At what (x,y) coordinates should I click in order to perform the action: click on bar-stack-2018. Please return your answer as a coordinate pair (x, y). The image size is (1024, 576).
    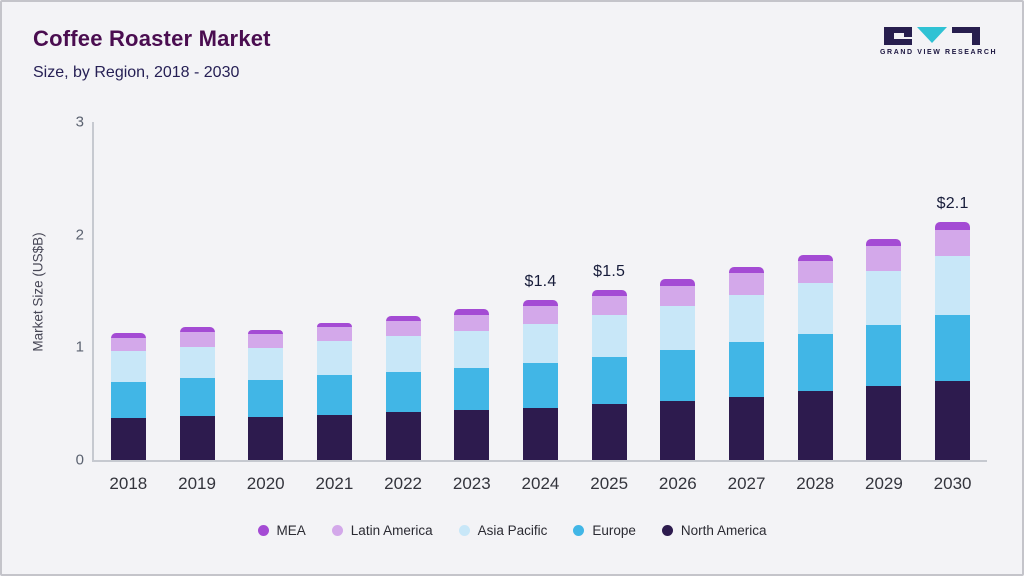
    Looking at the image, I should click on (128, 396).